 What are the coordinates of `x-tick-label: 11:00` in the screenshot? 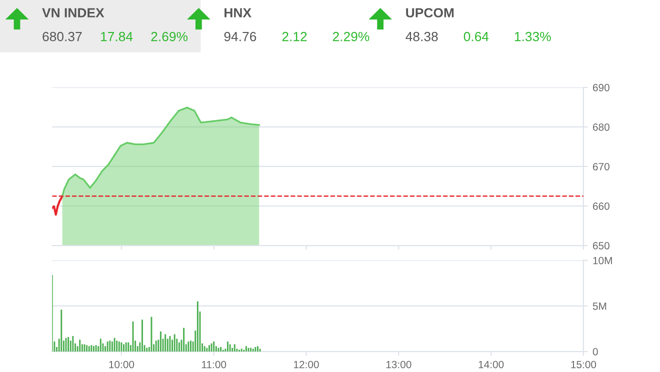 It's located at (214, 364).